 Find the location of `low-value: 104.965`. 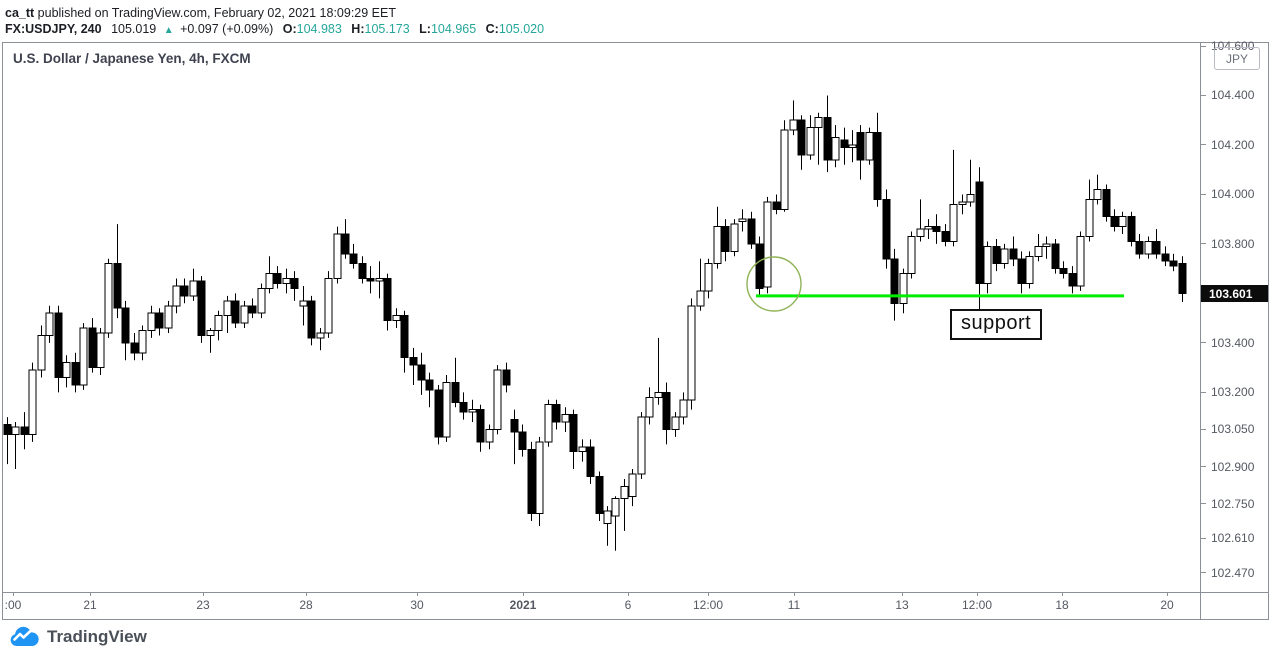

low-value: 104.965 is located at coordinates (453, 29).